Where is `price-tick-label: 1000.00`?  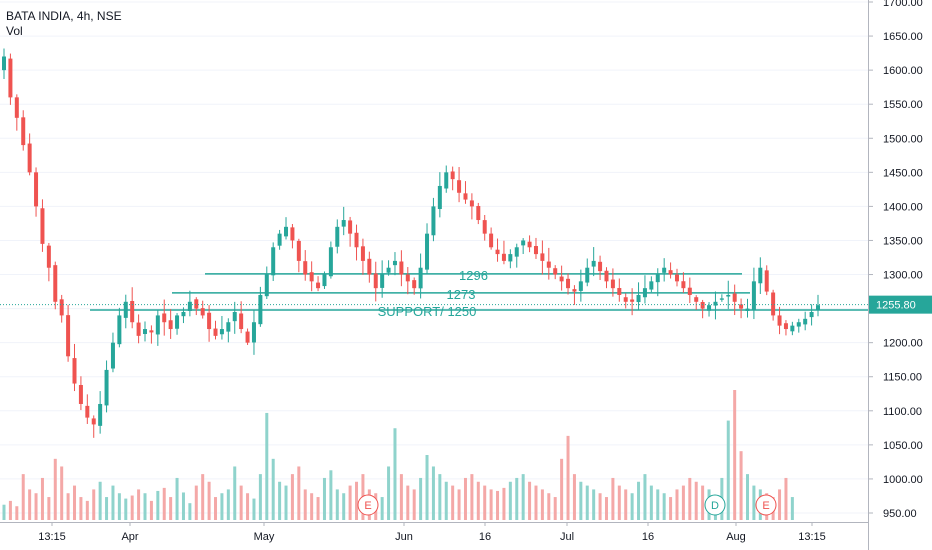
price-tick-label: 1000.00 is located at coordinates (903, 480).